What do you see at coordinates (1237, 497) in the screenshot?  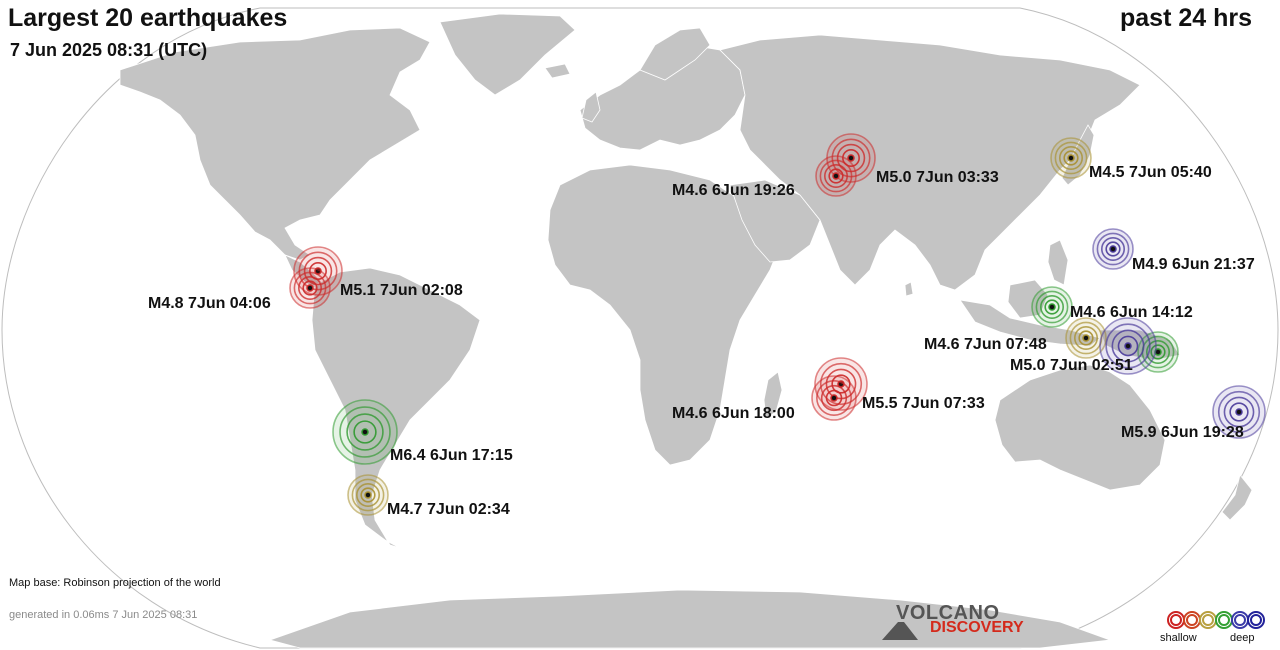 I see `land-new-zealand` at bounding box center [1237, 497].